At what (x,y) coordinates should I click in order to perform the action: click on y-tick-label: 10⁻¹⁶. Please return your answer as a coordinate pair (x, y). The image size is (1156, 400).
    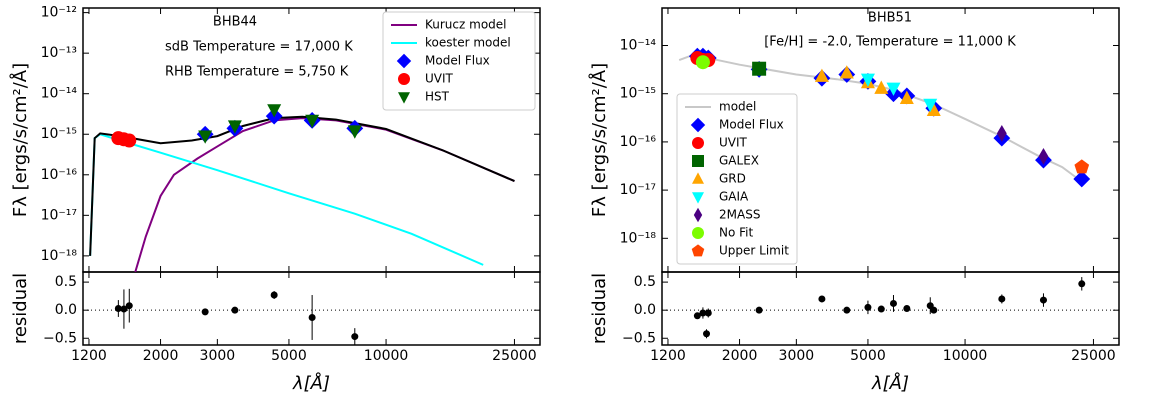
    Looking at the image, I should click on (638, 142).